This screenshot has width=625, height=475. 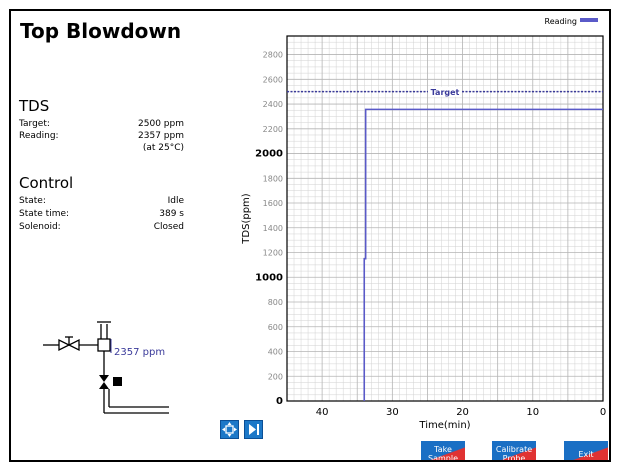 What do you see at coordinates (40, 227) in the screenshot?
I see `control-solenoid-label: Solenoid:` at bounding box center [40, 227].